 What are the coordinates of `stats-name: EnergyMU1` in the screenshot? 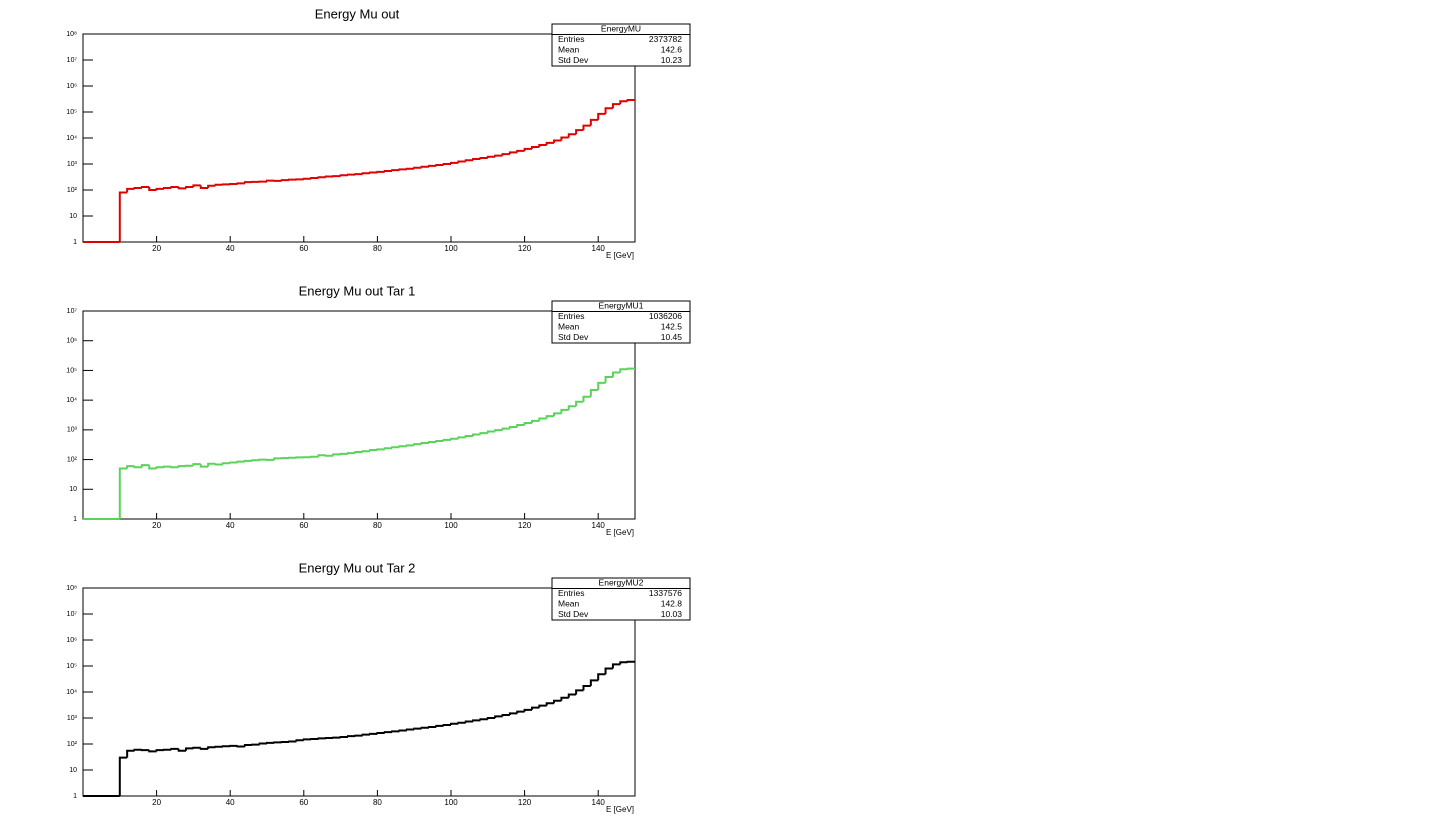 It's located at (621, 306).